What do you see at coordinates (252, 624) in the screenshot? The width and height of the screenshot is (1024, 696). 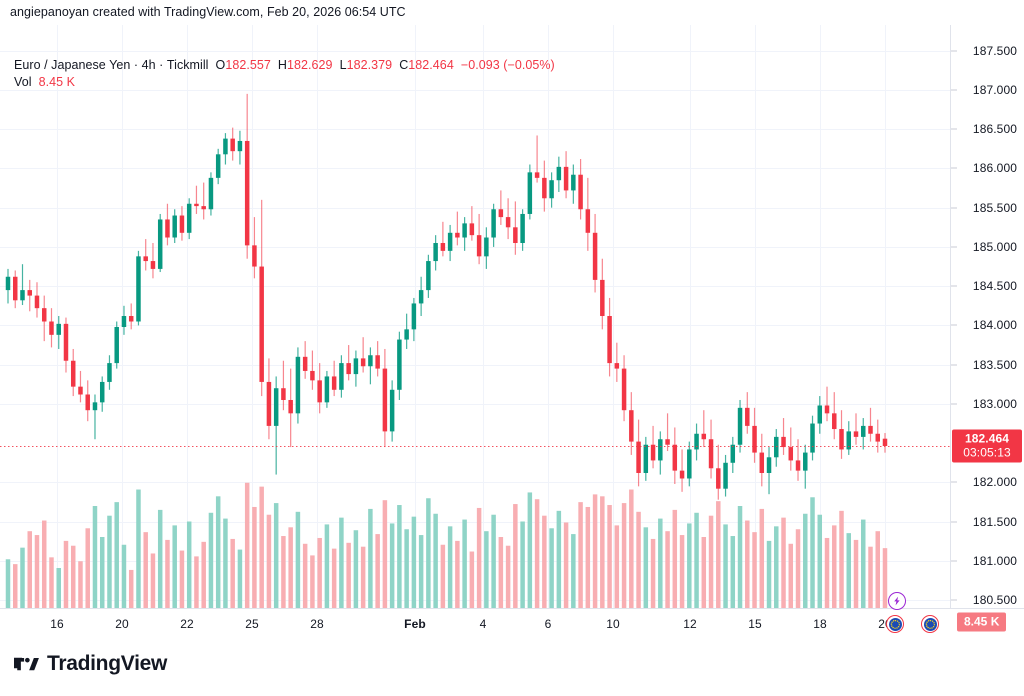 I see `time-axis-label: 25` at bounding box center [252, 624].